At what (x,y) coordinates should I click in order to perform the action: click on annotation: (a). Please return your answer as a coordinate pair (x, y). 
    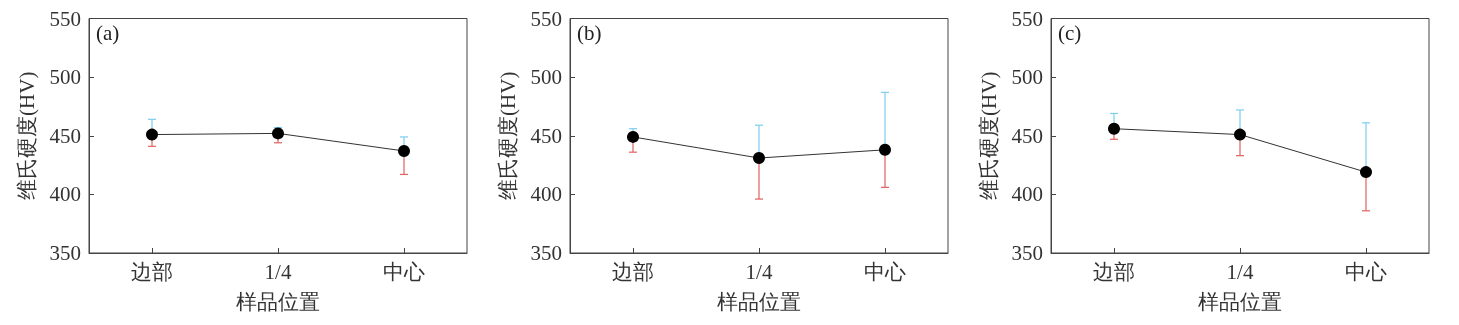
    Looking at the image, I should click on (108, 32).